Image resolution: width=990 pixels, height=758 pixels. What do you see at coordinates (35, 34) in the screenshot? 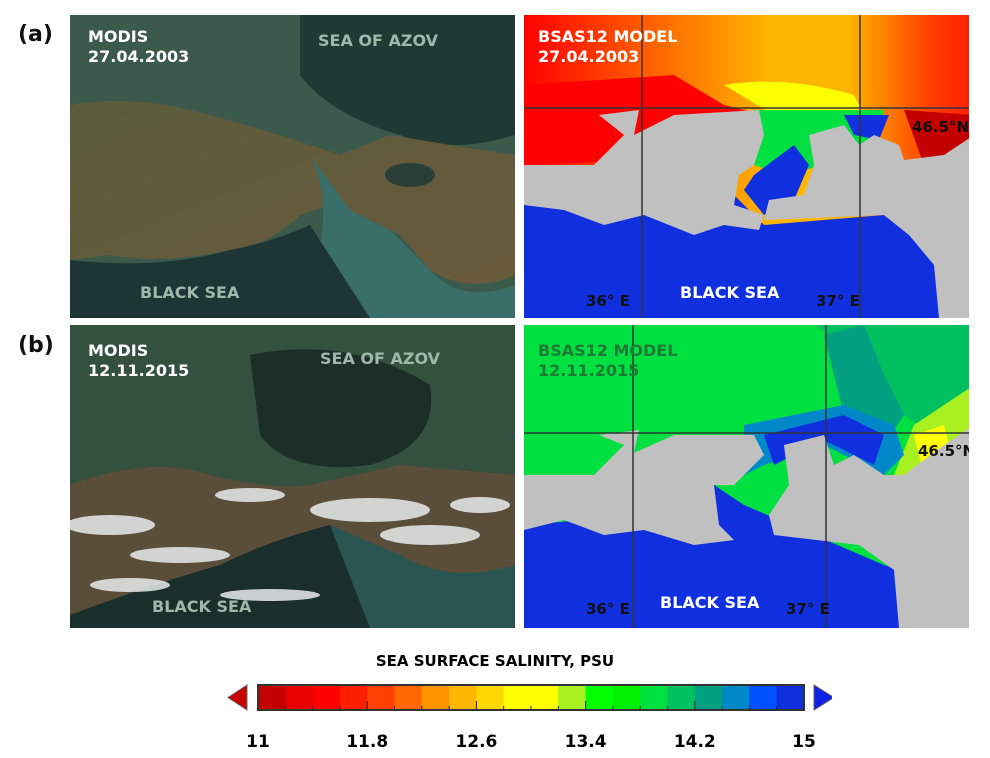
I see `panel-a-label: (a)` at bounding box center [35, 34].